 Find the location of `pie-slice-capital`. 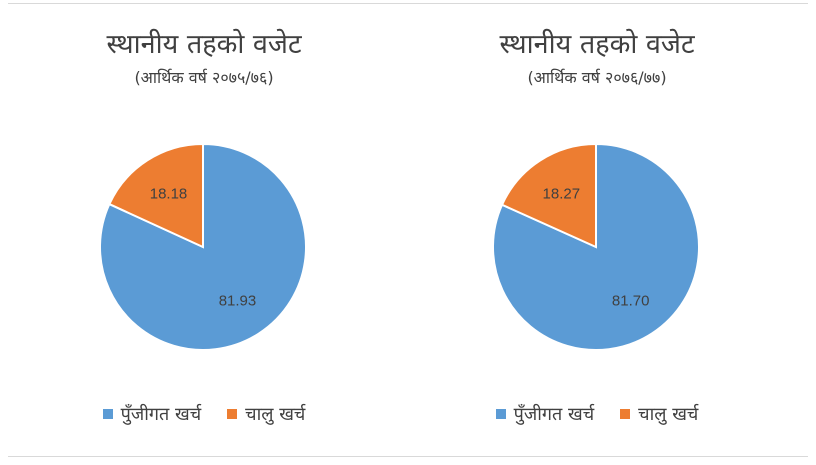

pie-slice-capital is located at coordinates (596, 246).